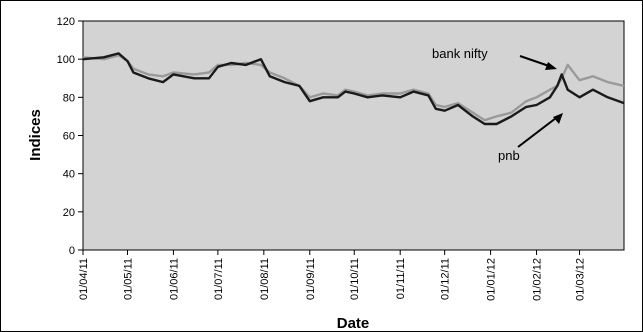  What do you see at coordinates (509, 155) in the screenshot?
I see `annotation-pnb: pnb` at bounding box center [509, 155].